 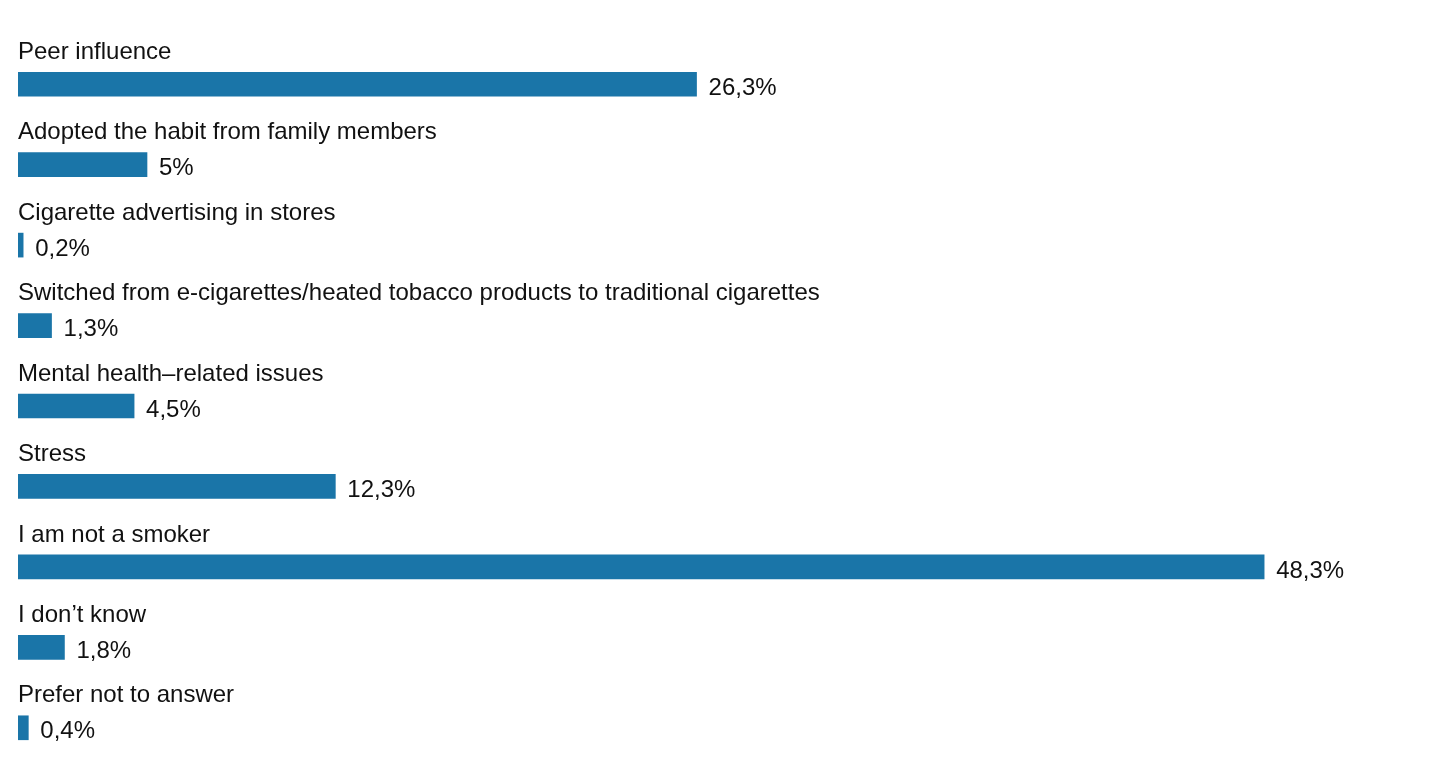 What do you see at coordinates (381, 489) in the screenshot?
I see `data-label: 12,3%` at bounding box center [381, 489].